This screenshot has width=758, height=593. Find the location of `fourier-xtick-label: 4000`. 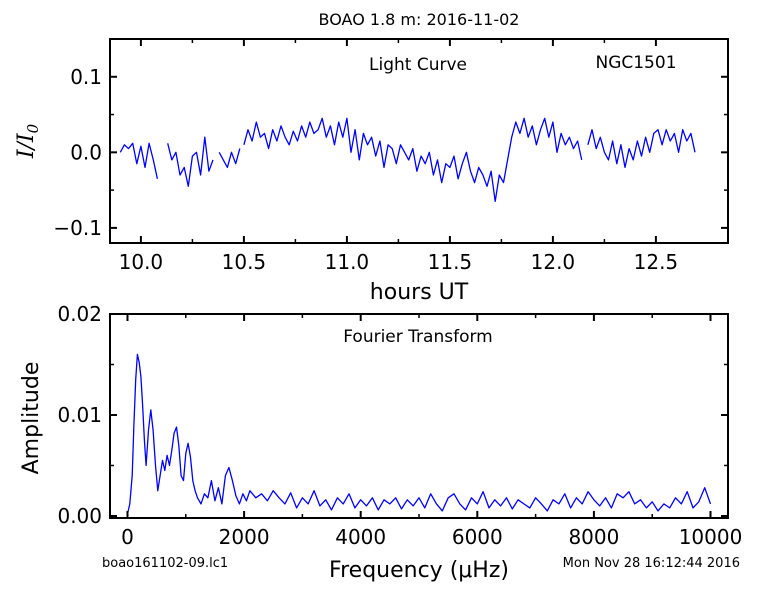

fourier-xtick-label: 4000 is located at coordinates (360, 537).